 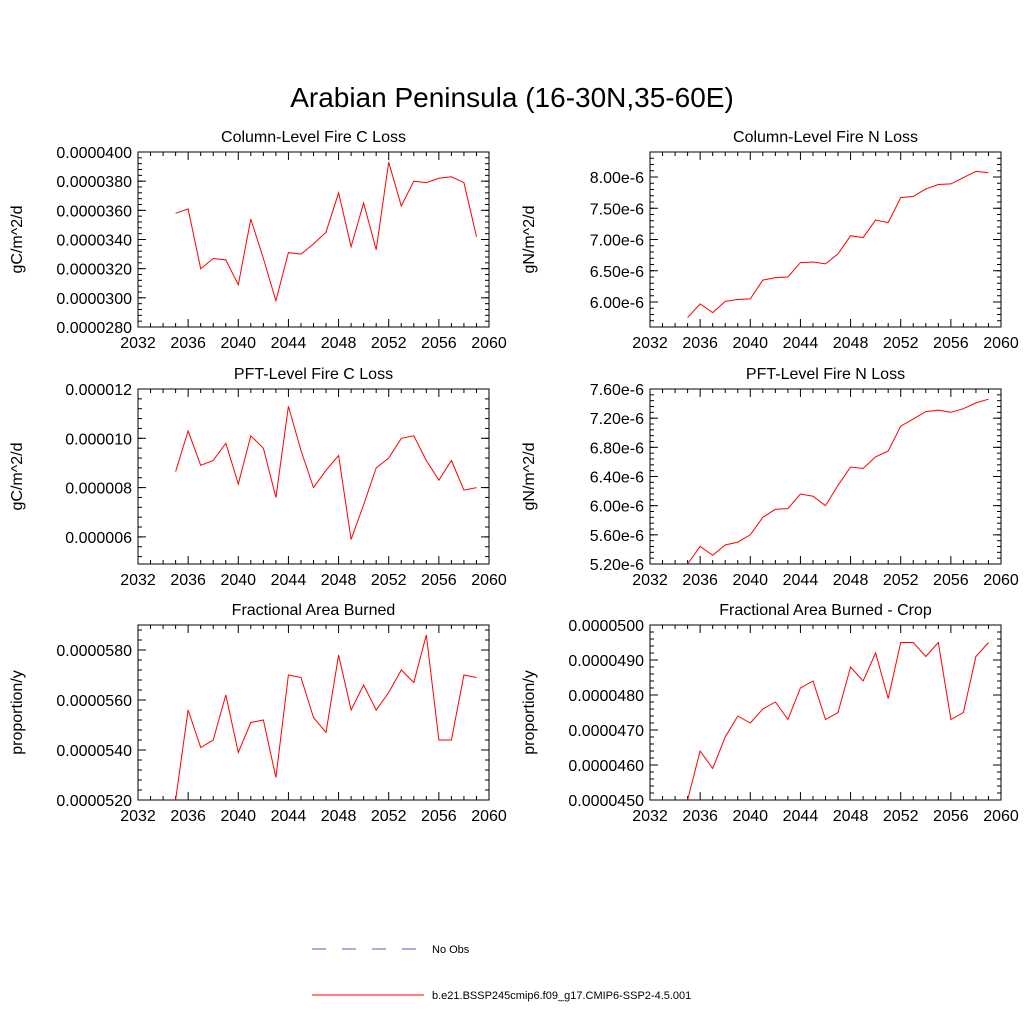 I want to click on y-tick-label: 0.0000340, so click(x=94, y=241).